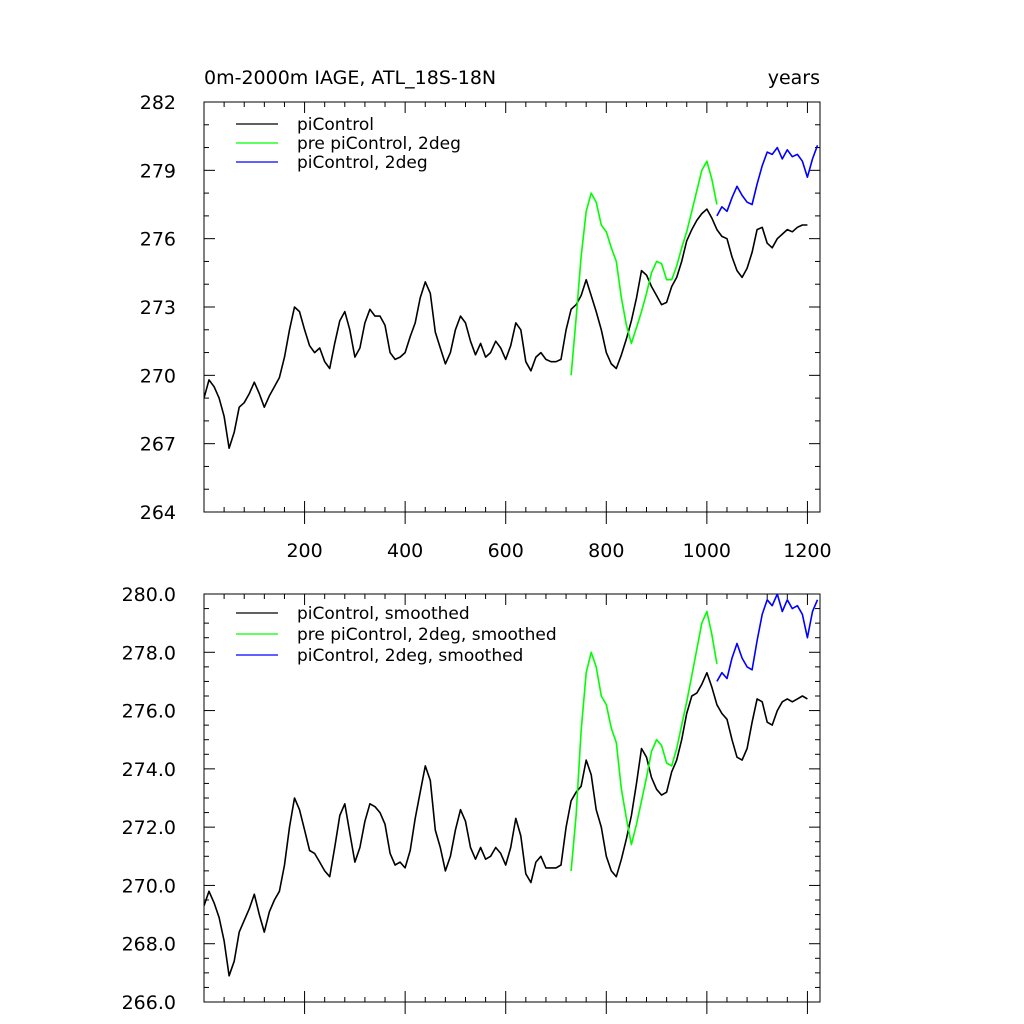 This screenshot has height=1024, width=1024. What do you see at coordinates (149, 770) in the screenshot?
I see `y-tick-label: 274.0` at bounding box center [149, 770].